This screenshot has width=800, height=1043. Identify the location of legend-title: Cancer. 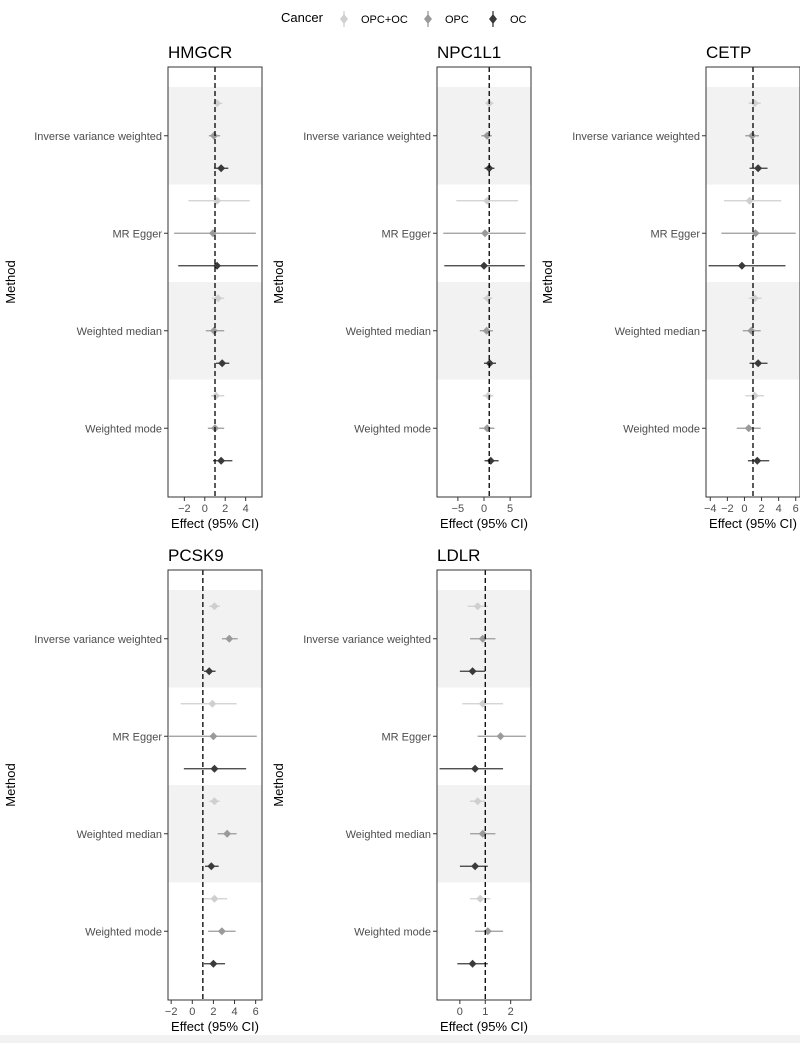
(302, 17).